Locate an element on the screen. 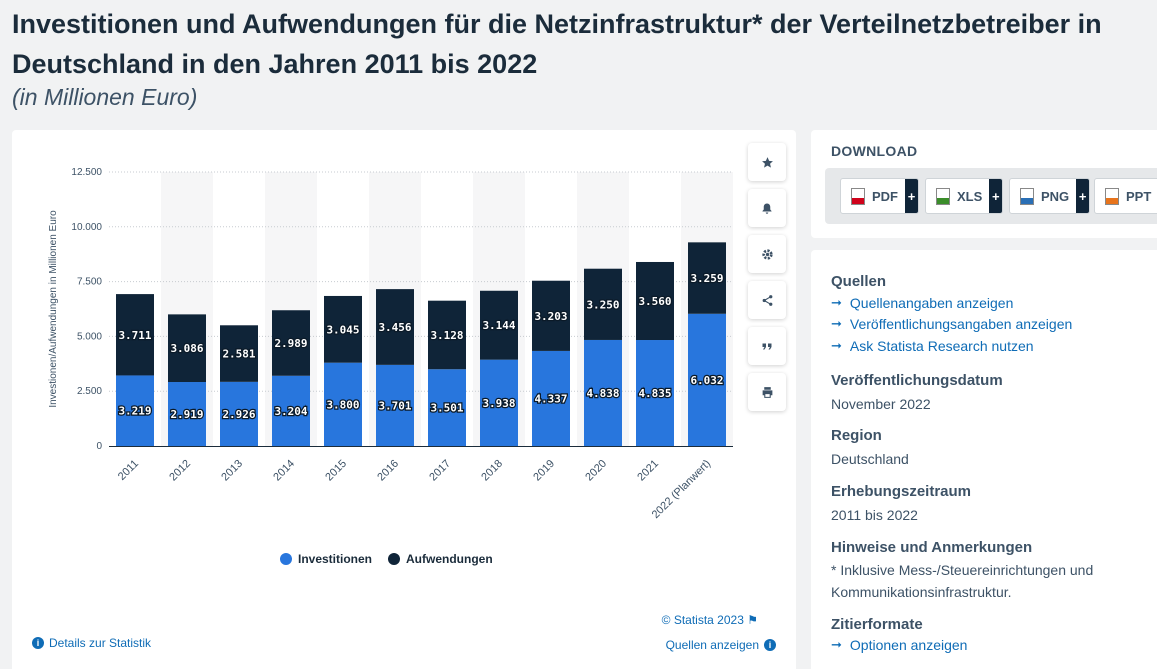 The width and height of the screenshot is (1157, 669). bar-aufwendungen-2017 is located at coordinates (447, 335).